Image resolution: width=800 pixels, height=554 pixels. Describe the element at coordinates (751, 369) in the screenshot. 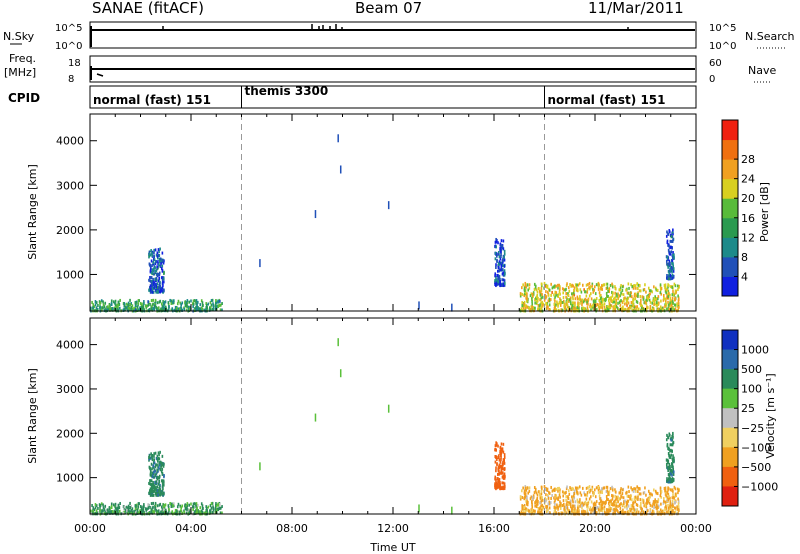

I see `colorbar-tick-label: 500` at that location.